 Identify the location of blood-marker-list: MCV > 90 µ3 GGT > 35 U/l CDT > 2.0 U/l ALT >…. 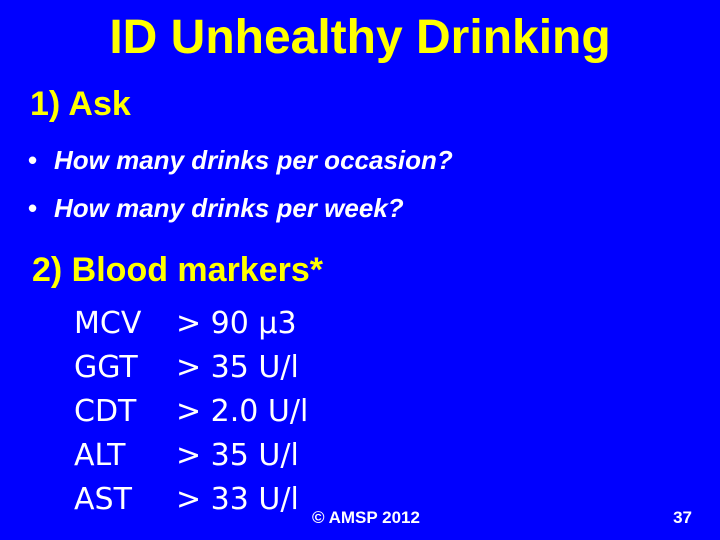
(191, 414).